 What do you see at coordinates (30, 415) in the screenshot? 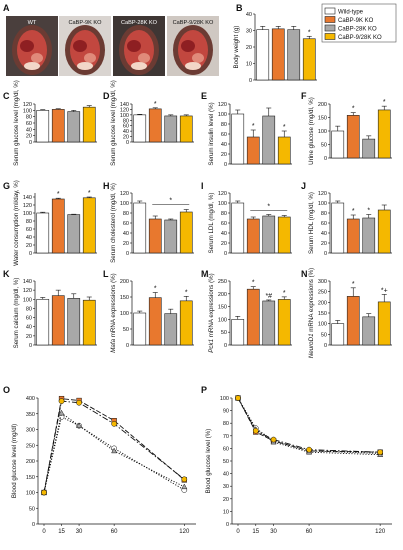
I see `y-tick-label: 350` at bounding box center [30, 415].